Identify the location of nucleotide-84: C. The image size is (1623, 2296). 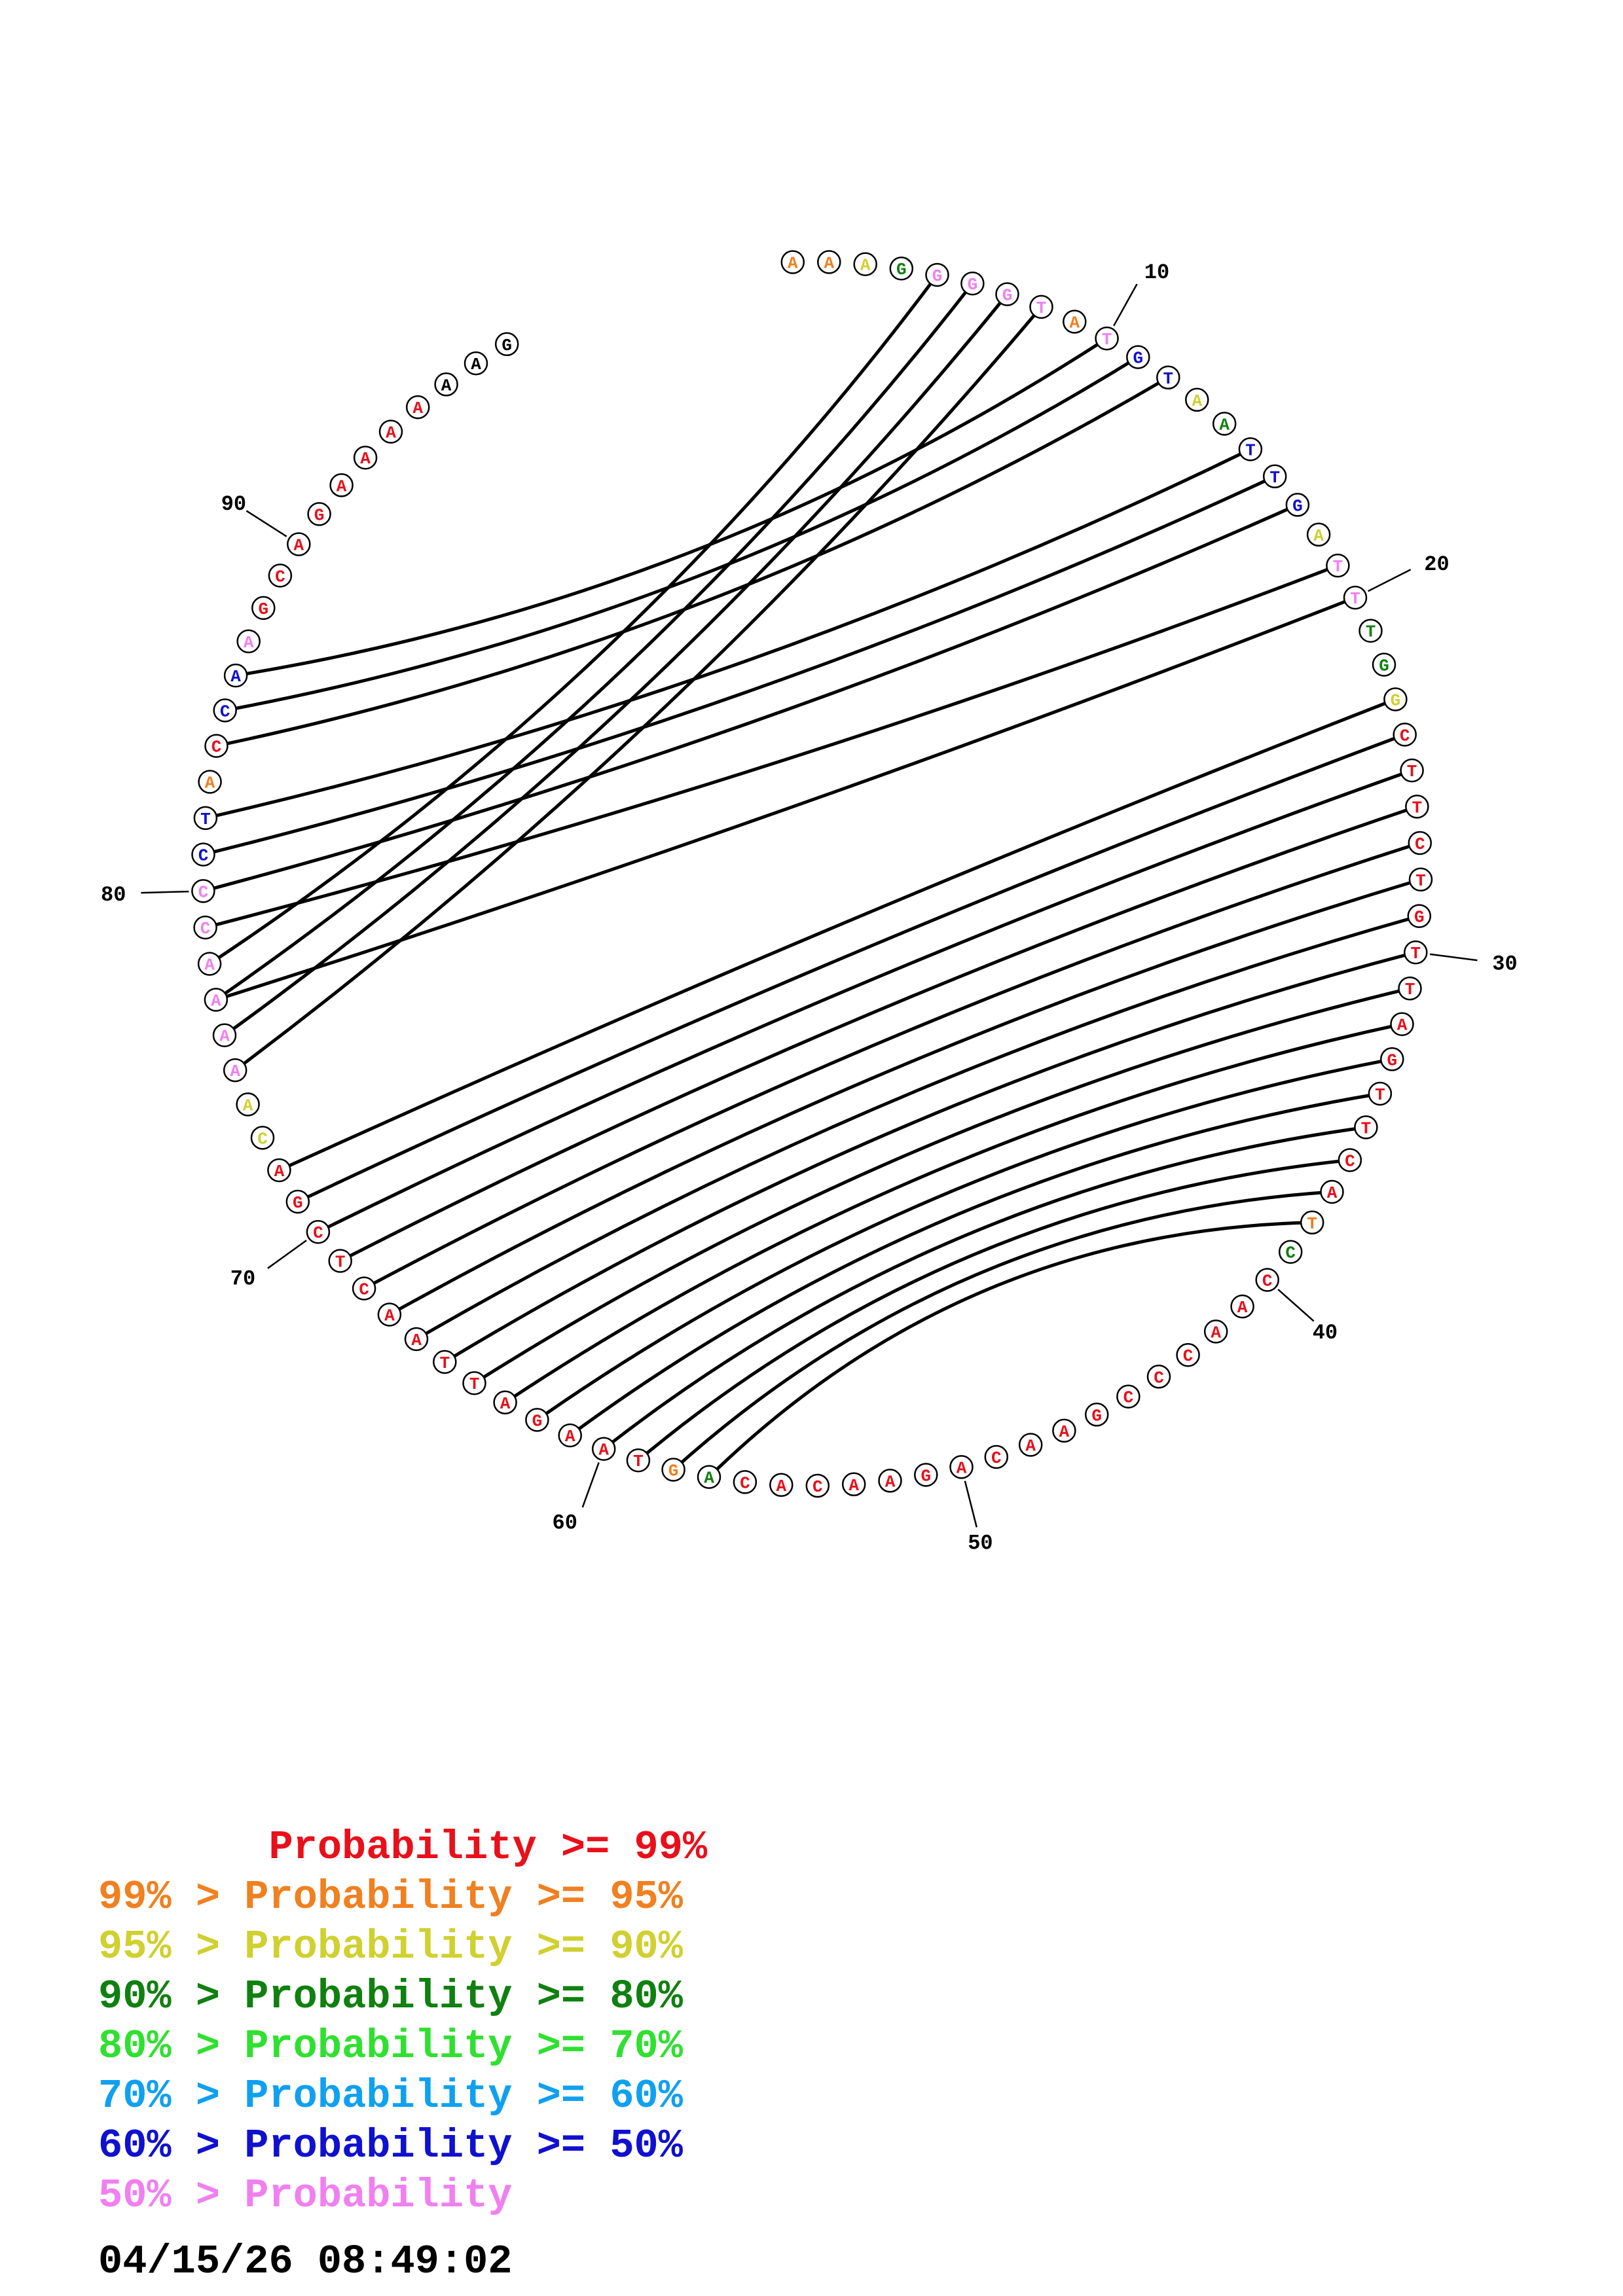
(216, 746).